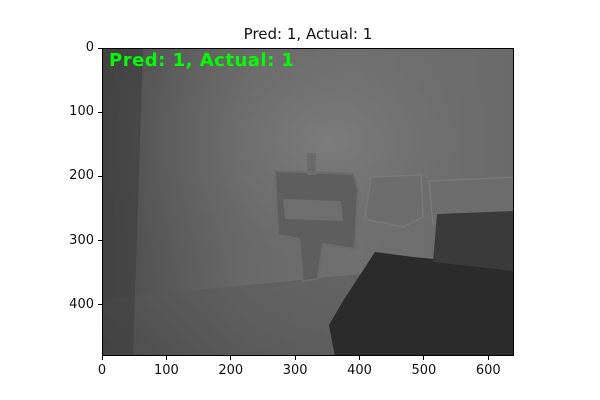 The image size is (600, 400). What do you see at coordinates (166, 370) in the screenshot?
I see `x-tick-label: 100` at bounding box center [166, 370].